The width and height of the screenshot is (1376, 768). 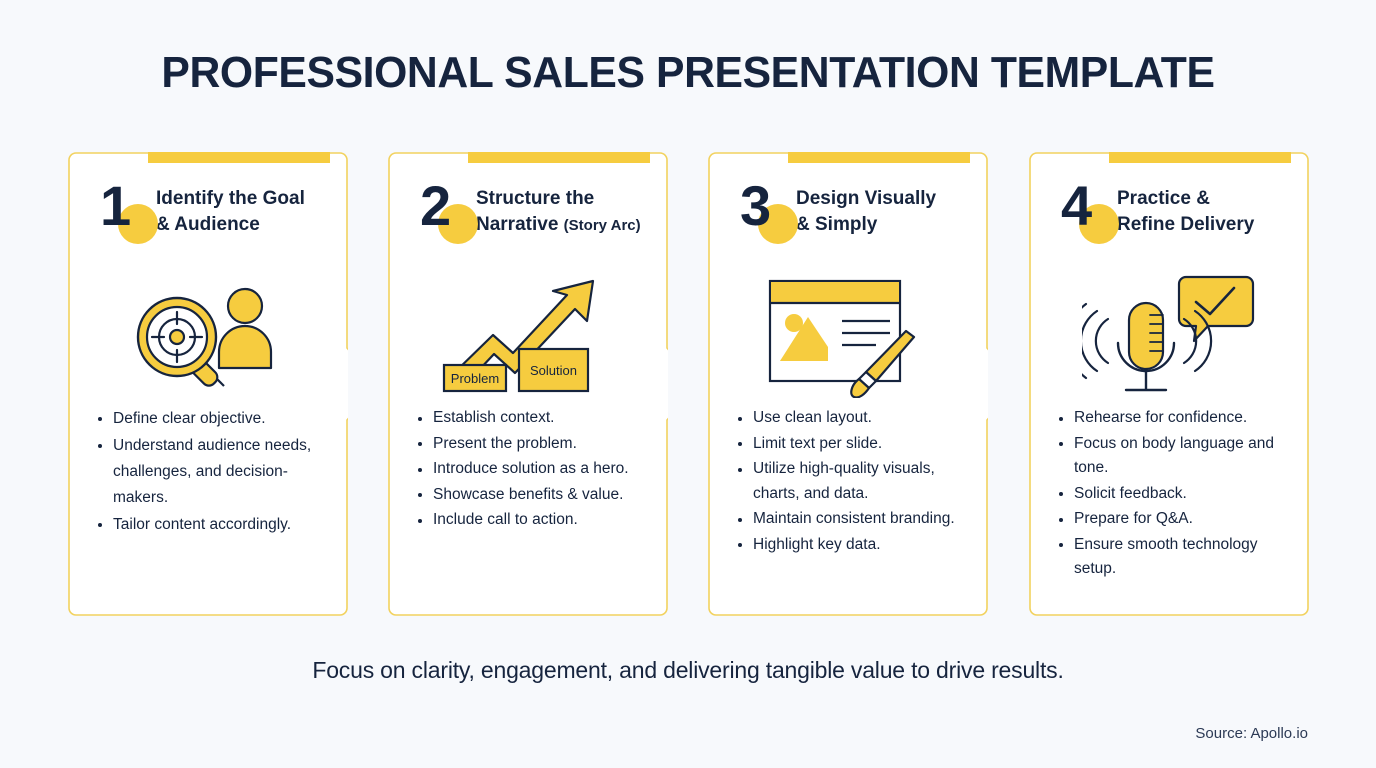 What do you see at coordinates (530, 418) in the screenshot?
I see `list-item: Establish context.` at bounding box center [530, 418].